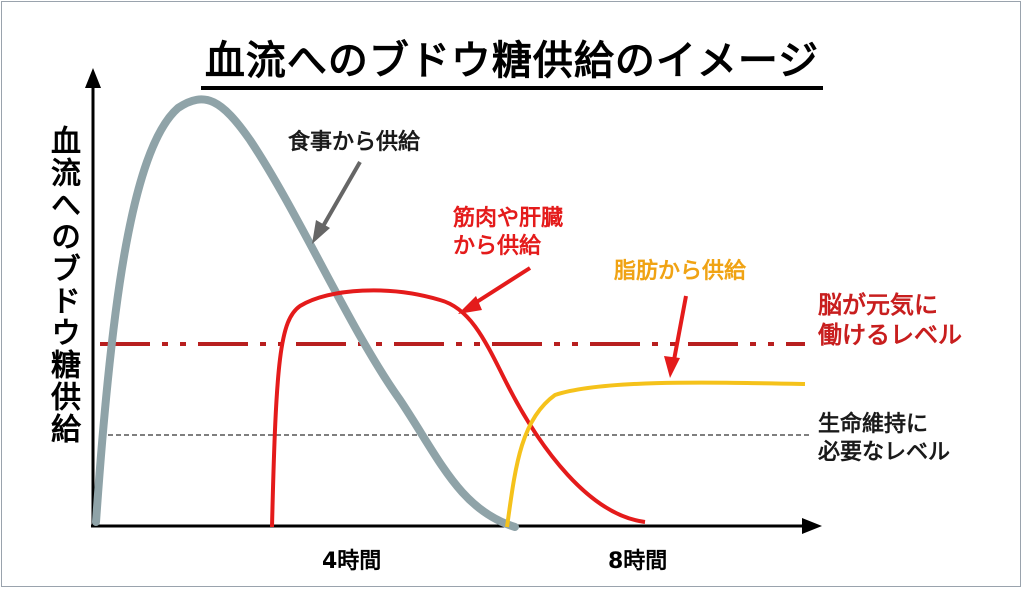 The image size is (1024, 590). What do you see at coordinates (501, 286) in the screenshot?
I see `muscle-liver-label-pointer` at bounding box center [501, 286].